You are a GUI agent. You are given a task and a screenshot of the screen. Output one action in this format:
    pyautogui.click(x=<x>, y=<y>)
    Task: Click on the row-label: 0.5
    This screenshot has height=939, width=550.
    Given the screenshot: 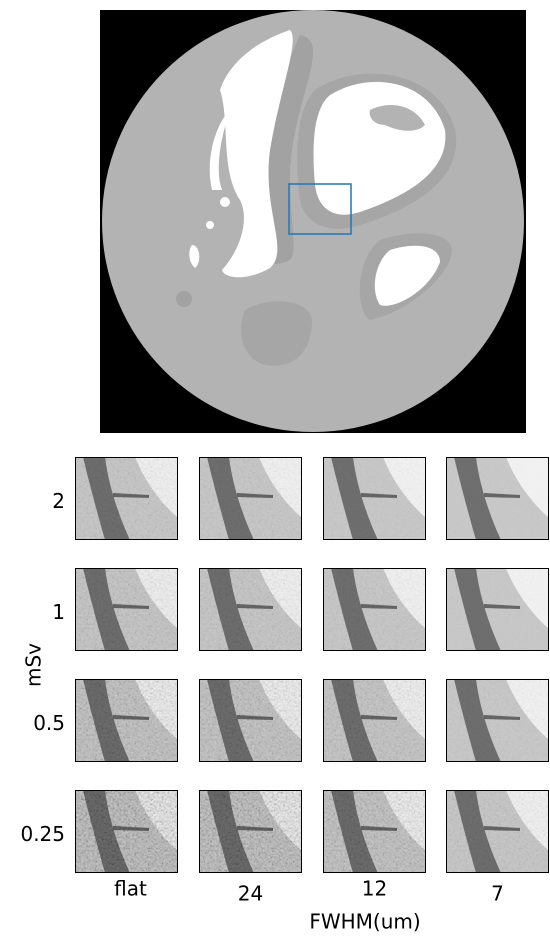 What is the action you would take?
    pyautogui.click(x=49, y=723)
    